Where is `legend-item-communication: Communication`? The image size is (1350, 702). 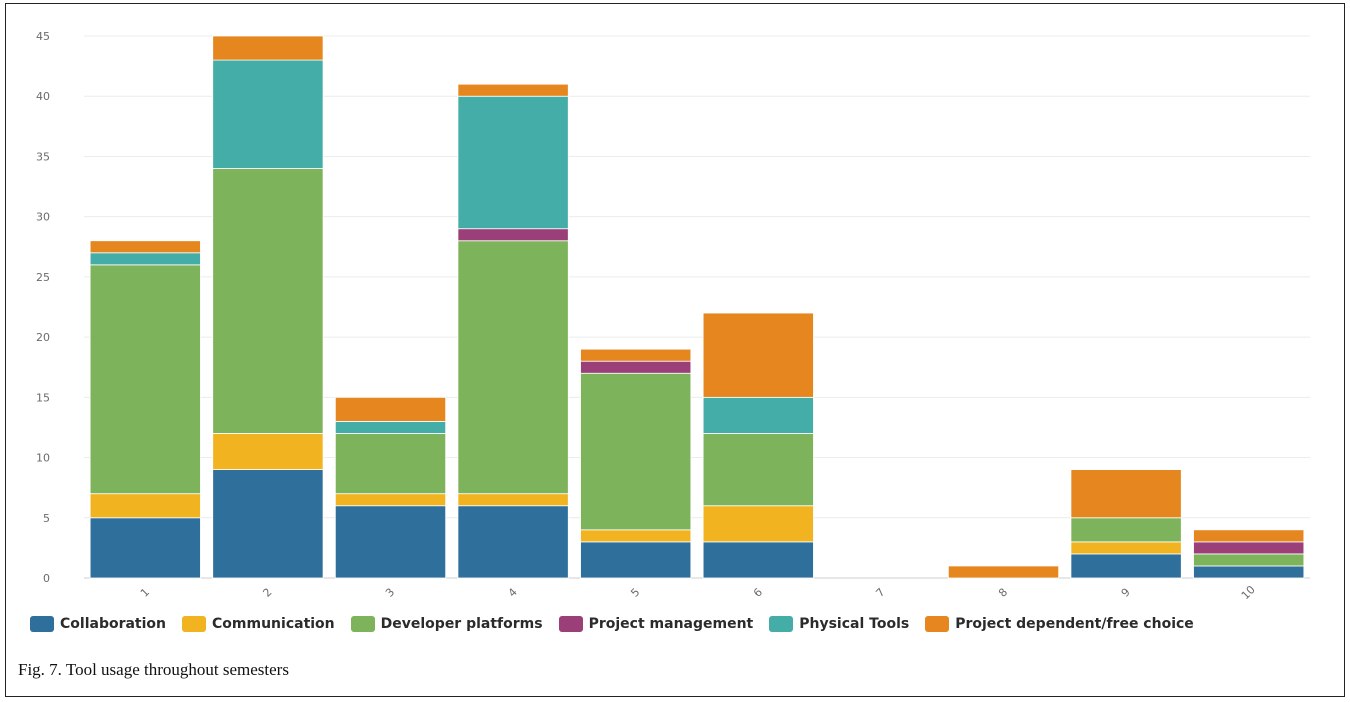
legend-item-communication: Communication is located at coordinates (258, 624).